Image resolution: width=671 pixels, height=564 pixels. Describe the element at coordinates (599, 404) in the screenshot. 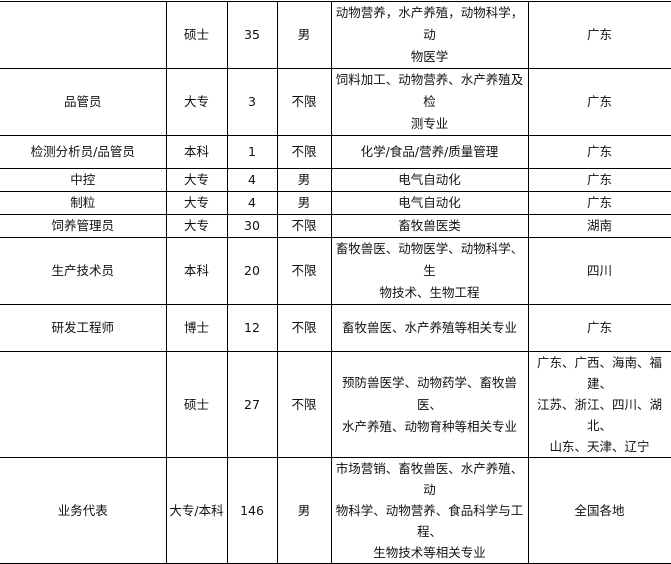

I see `cell-location: 广东、广西、海南、福建、 江苏、浙江、四川、湖北、 山东、天津、辽宁` at that location.